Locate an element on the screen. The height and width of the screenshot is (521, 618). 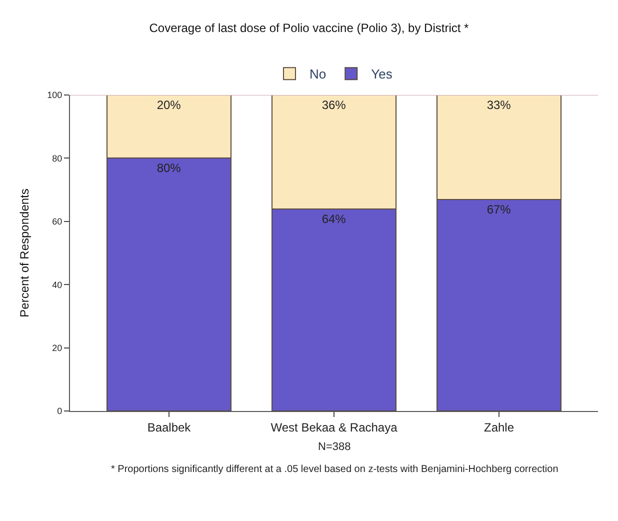
x-tick-label: West Bekaa & Rachaya is located at coordinates (334, 427).